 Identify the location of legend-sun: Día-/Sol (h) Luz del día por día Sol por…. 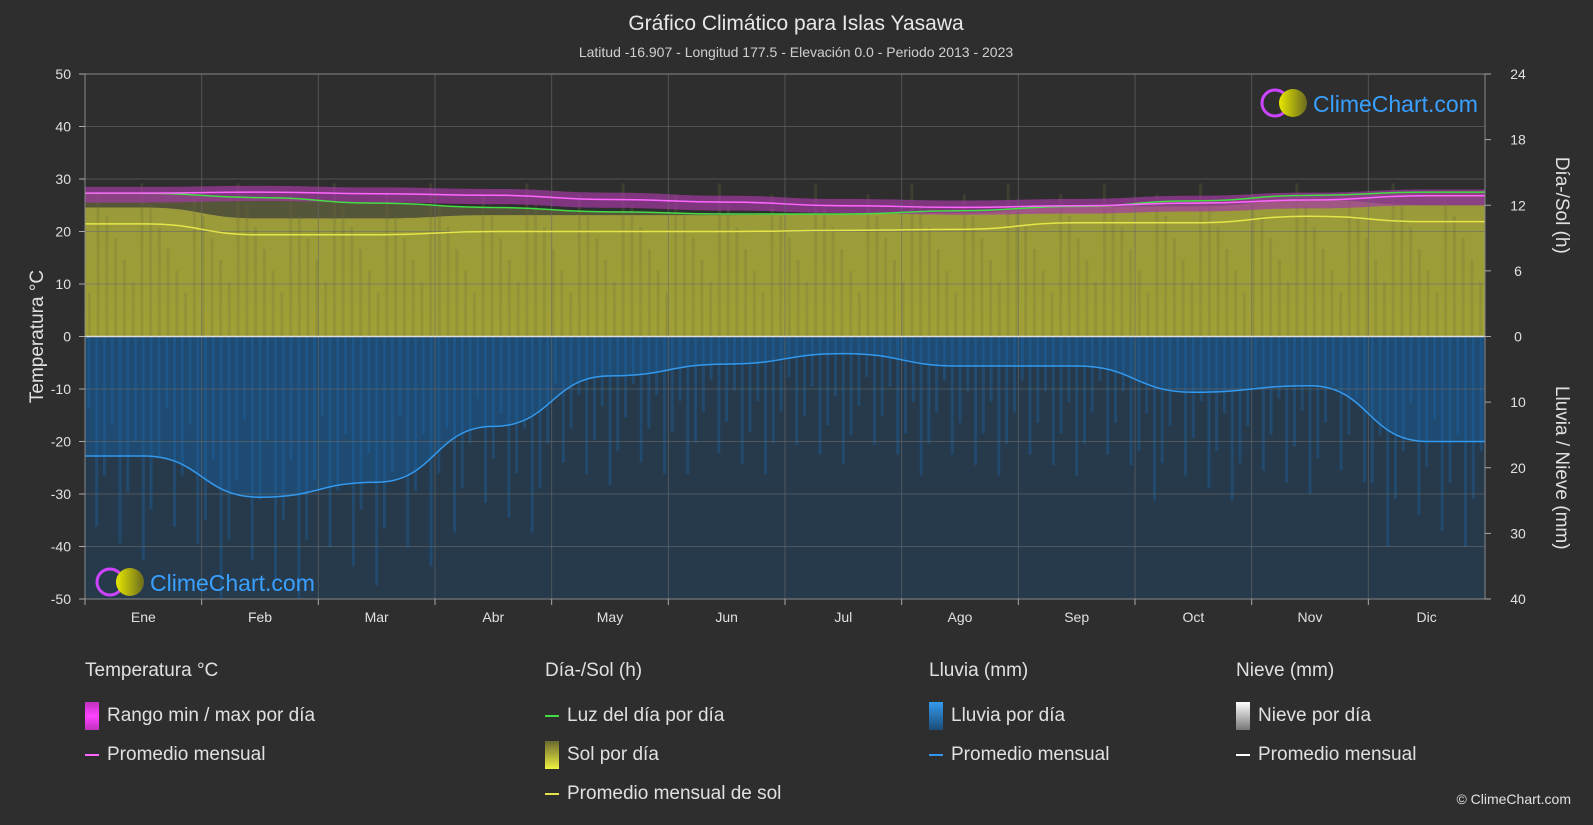
(663, 736).